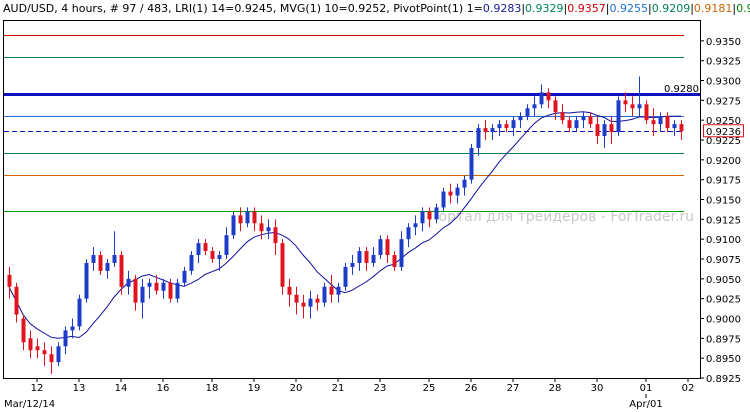  What do you see at coordinates (723, 101) in the screenshot?
I see `y-tick-label: 0.9275` at bounding box center [723, 101].